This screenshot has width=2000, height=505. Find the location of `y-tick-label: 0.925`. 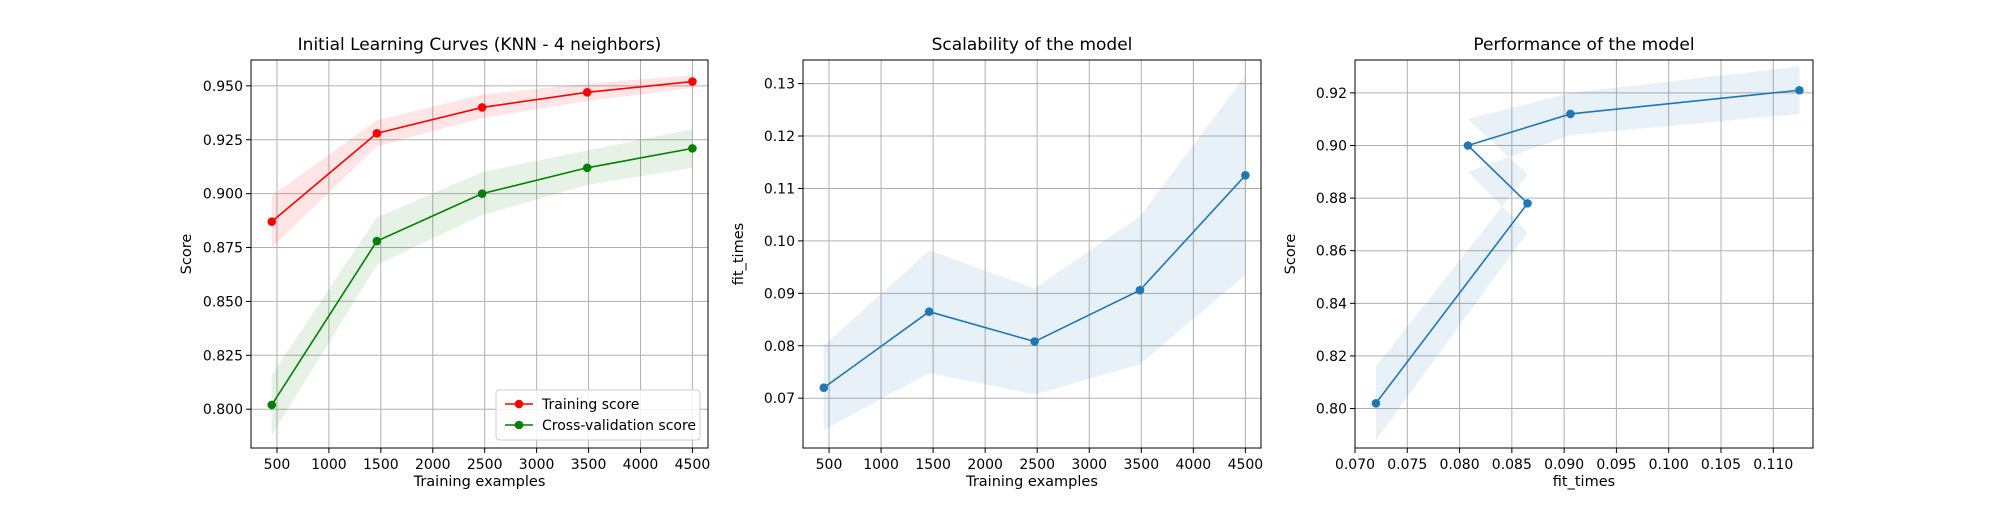

y-tick-label: 0.925 is located at coordinates (223, 141).